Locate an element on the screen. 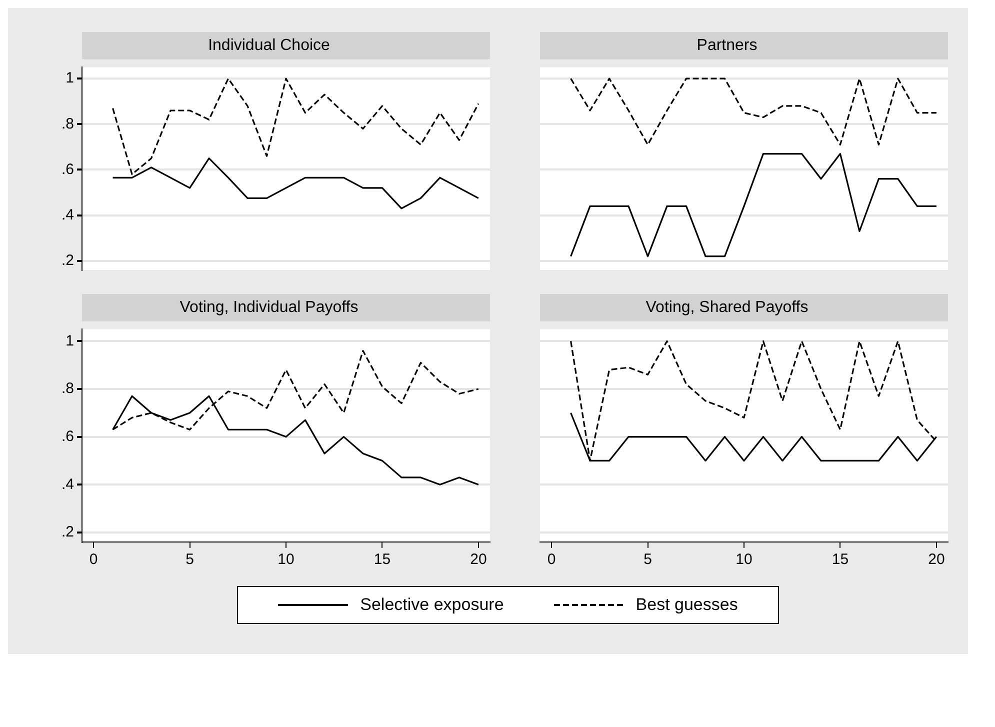 This screenshot has width=995, height=727. legend-label: Selective exposure is located at coordinates (432, 605).